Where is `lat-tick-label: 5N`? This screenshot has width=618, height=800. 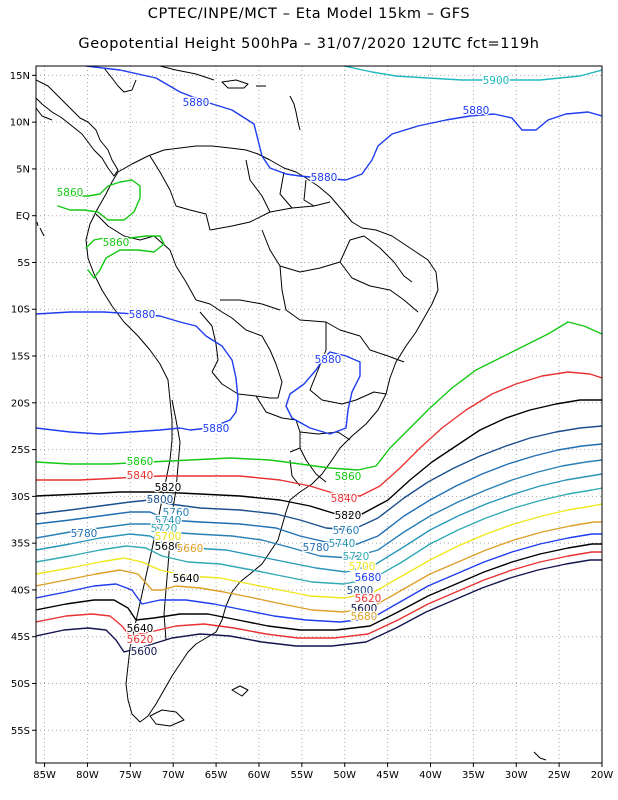
lat-tick-label: 5N is located at coordinates (23, 169).